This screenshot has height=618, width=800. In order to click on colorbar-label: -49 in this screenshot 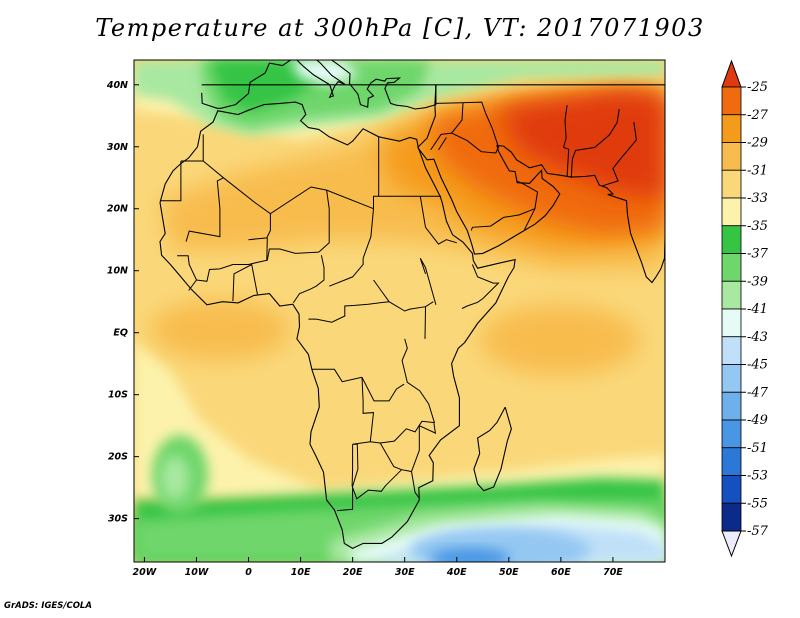, I will do `click(757, 420)`.